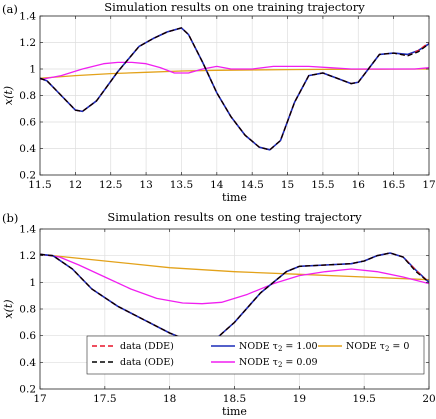  Describe the element at coordinates (359, 185) in the screenshot. I see `x-tick-label: 16` at that location.